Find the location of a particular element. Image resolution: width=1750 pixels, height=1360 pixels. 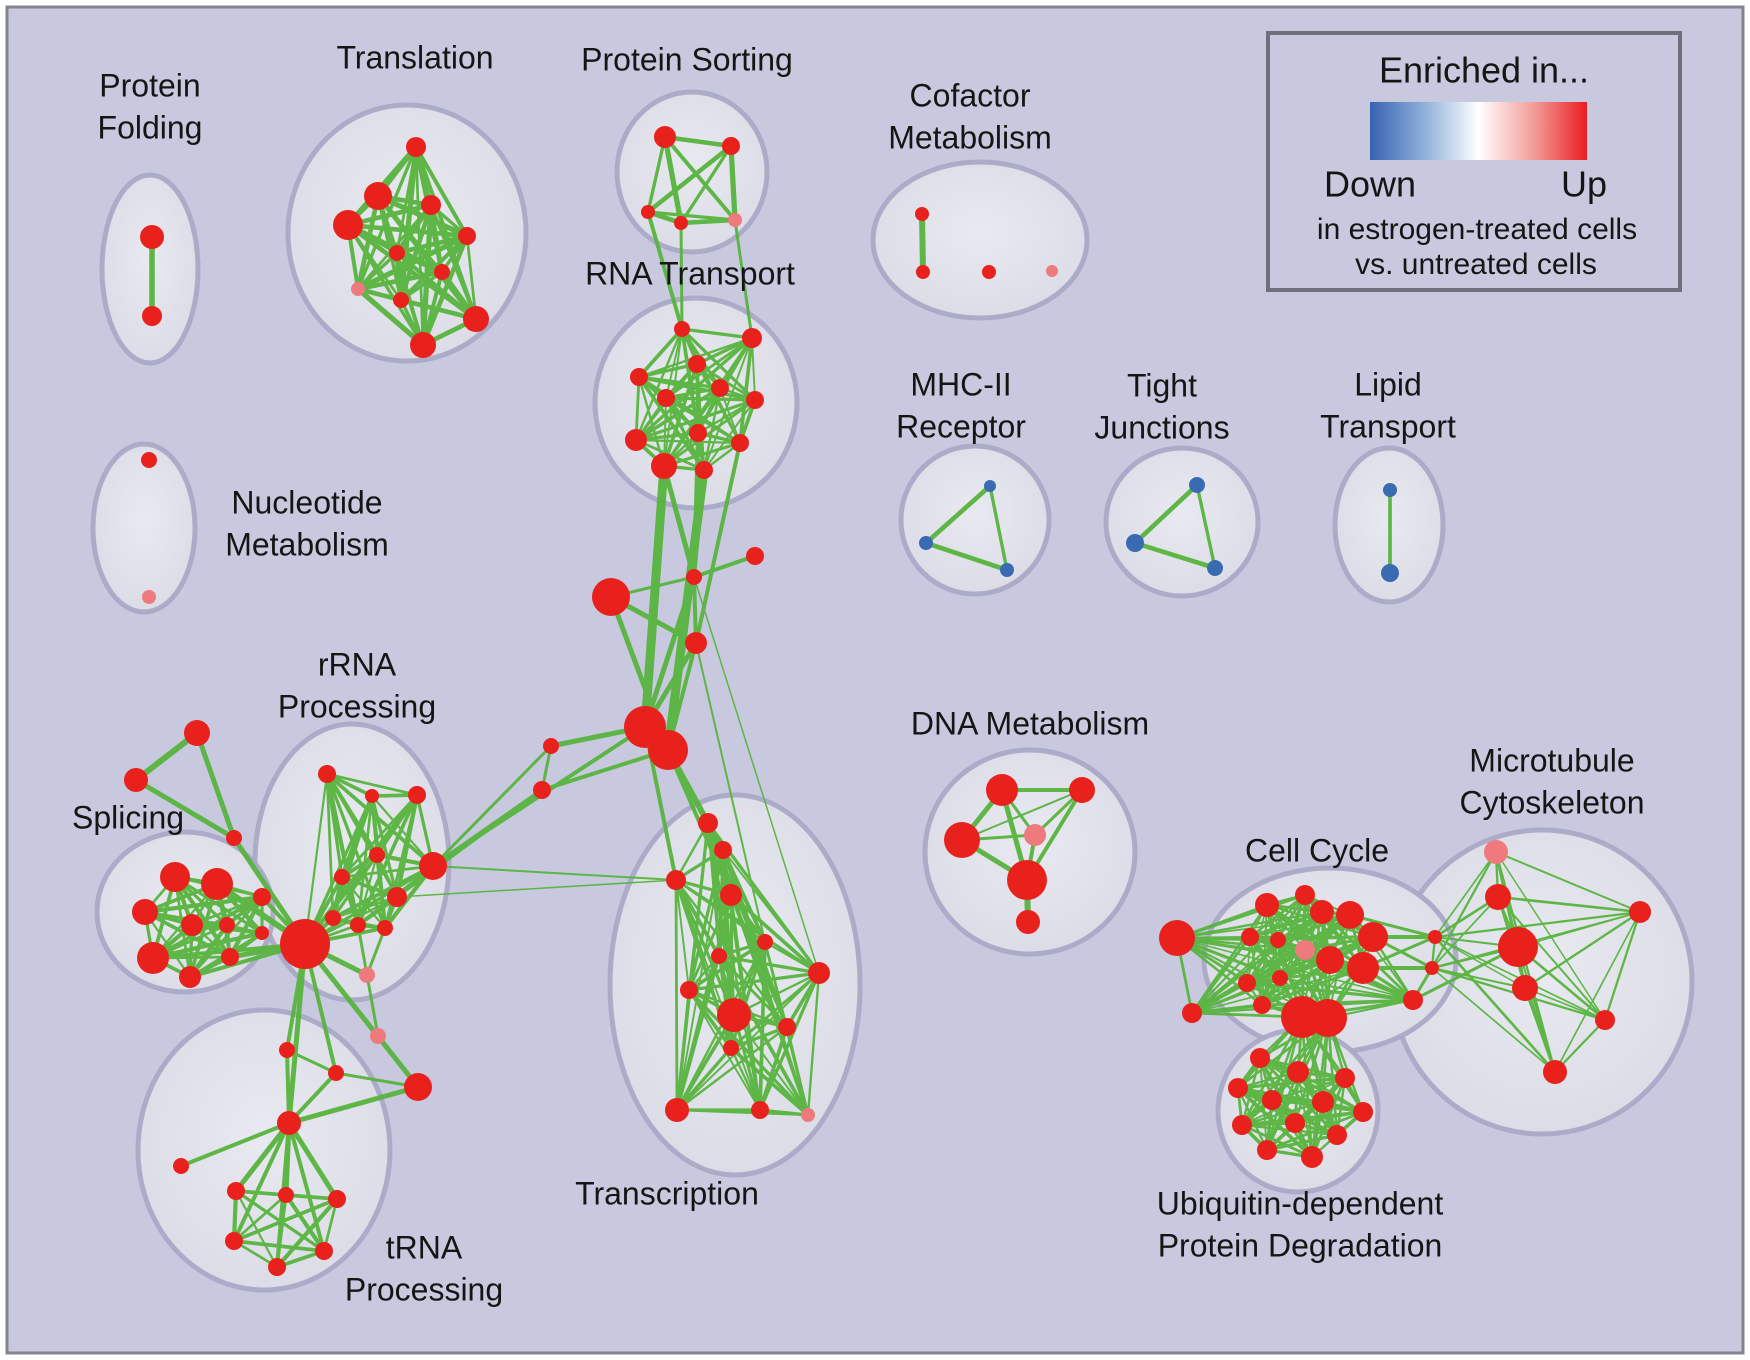

gene-set-node-tight-junctions is located at coordinates (1135, 543).